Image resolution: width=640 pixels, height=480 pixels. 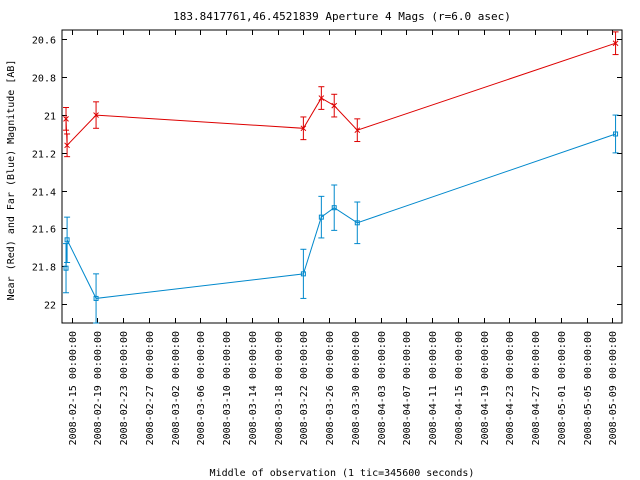 What do you see at coordinates (536, 388) in the screenshot?
I see `x-tick-label: 2008-04-27 00:00:00` at bounding box center [536, 388].